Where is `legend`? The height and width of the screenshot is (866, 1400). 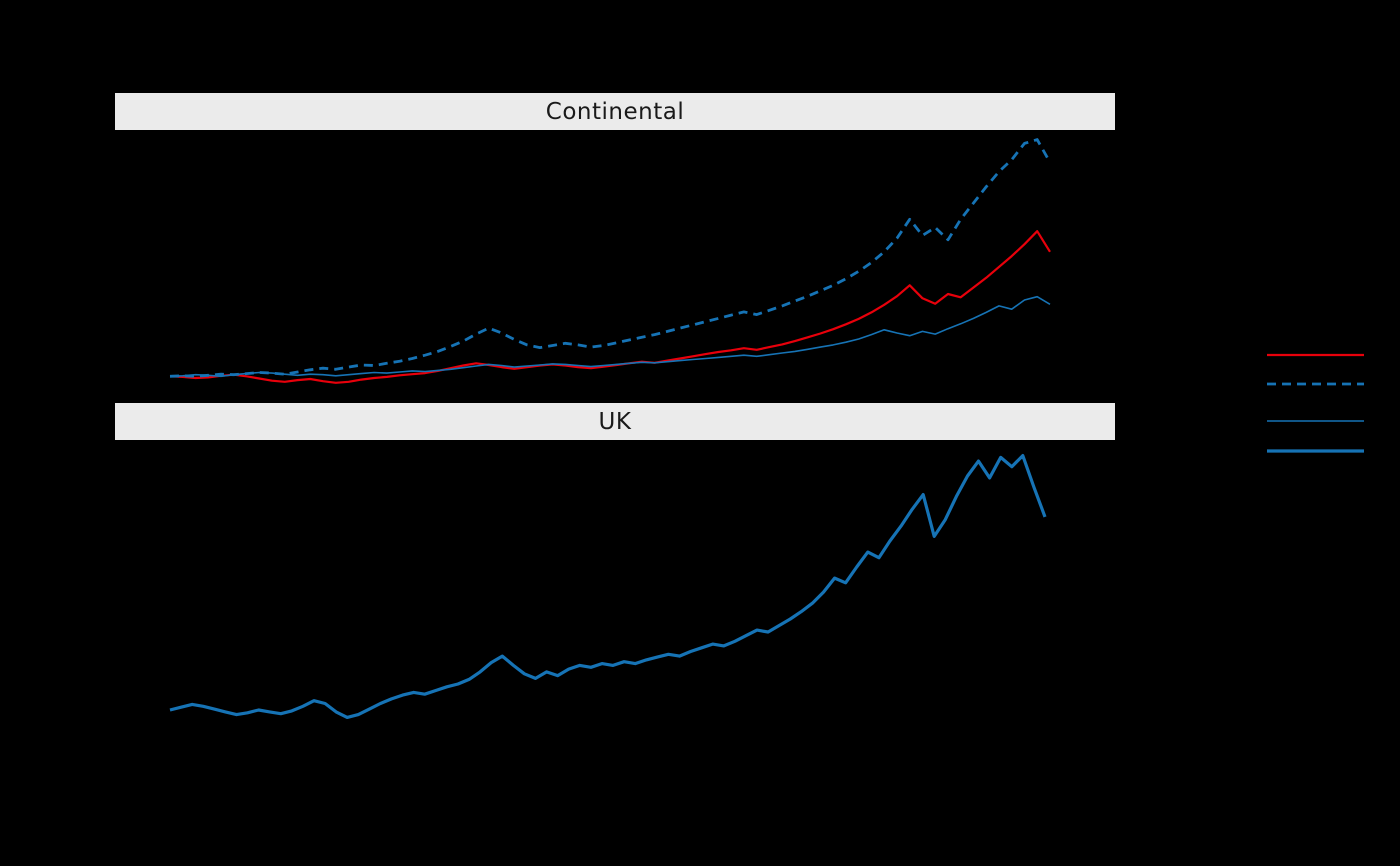
legend is located at coordinates (1315, 403).